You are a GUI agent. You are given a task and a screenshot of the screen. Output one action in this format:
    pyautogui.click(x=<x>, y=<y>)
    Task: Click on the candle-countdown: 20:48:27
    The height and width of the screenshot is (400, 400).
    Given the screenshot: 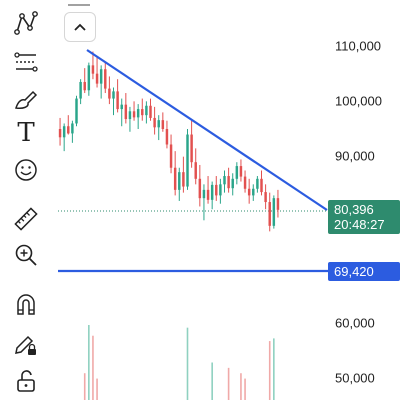 What is the action you would take?
    pyautogui.click(x=359, y=224)
    